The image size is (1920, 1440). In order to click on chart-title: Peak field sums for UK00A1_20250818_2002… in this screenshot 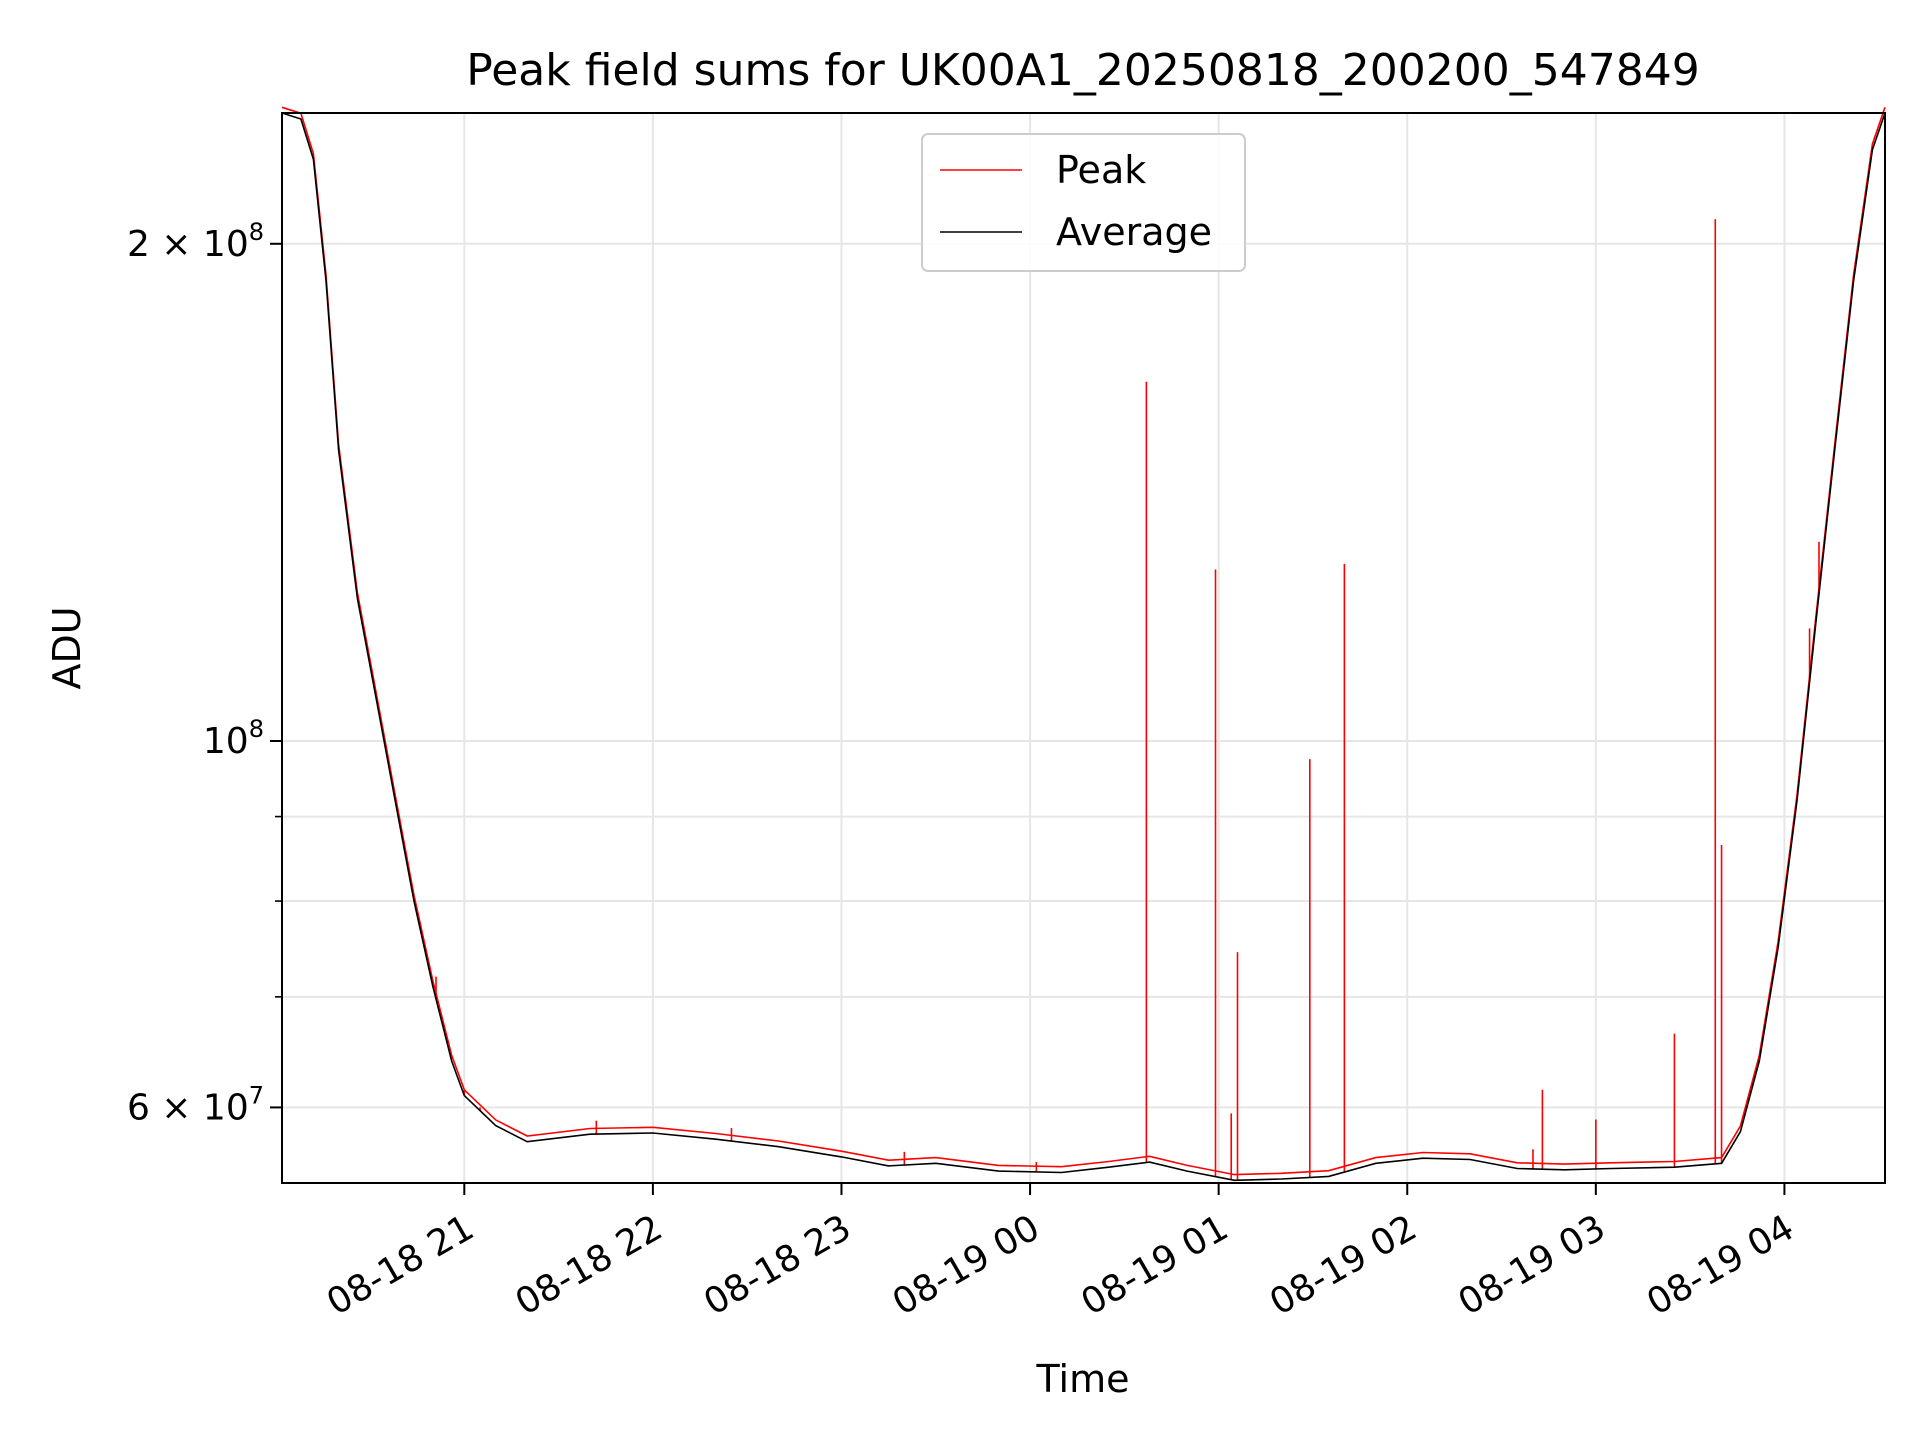, I will do `click(1082, 70)`.